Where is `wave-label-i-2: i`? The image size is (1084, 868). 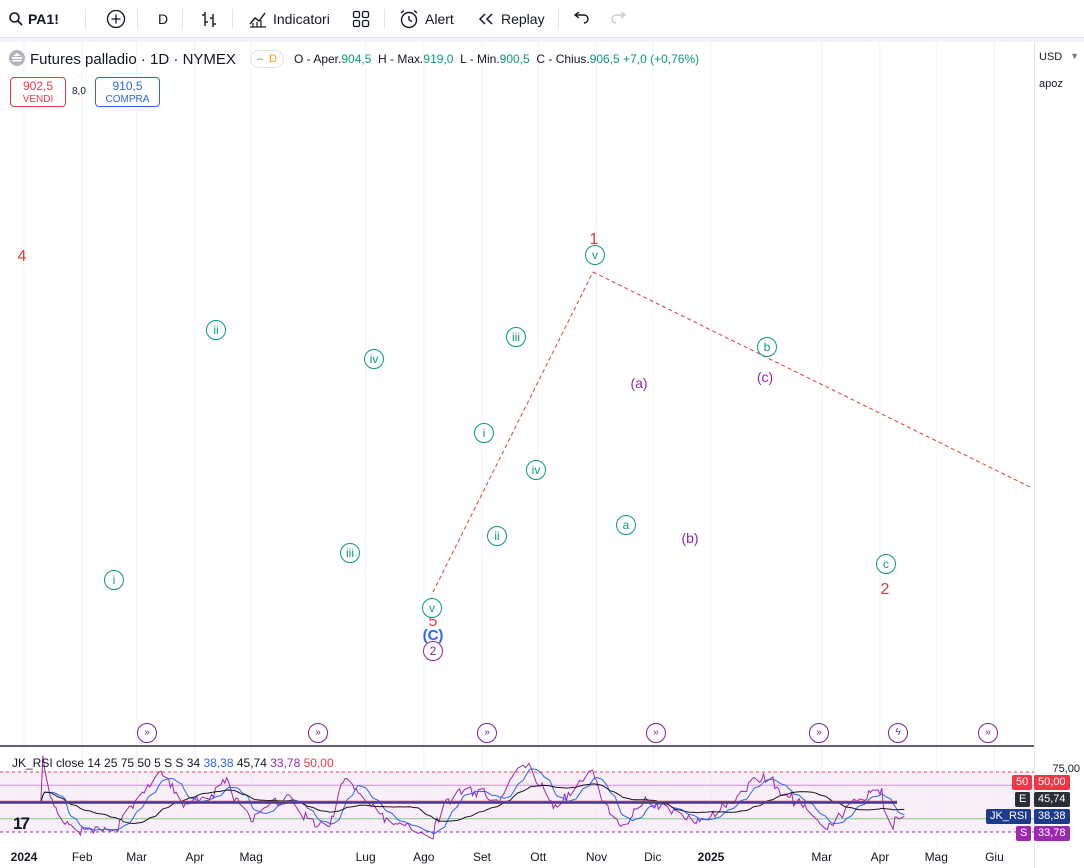 wave-label-i-2: i is located at coordinates (484, 433).